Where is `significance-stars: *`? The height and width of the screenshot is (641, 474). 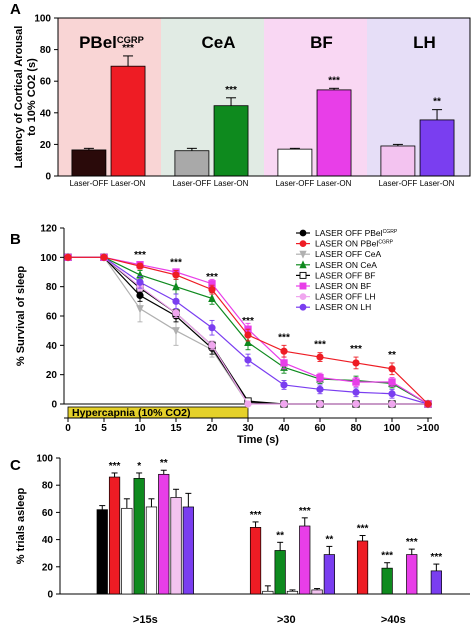
significance-stars: * is located at coordinates (139, 466).